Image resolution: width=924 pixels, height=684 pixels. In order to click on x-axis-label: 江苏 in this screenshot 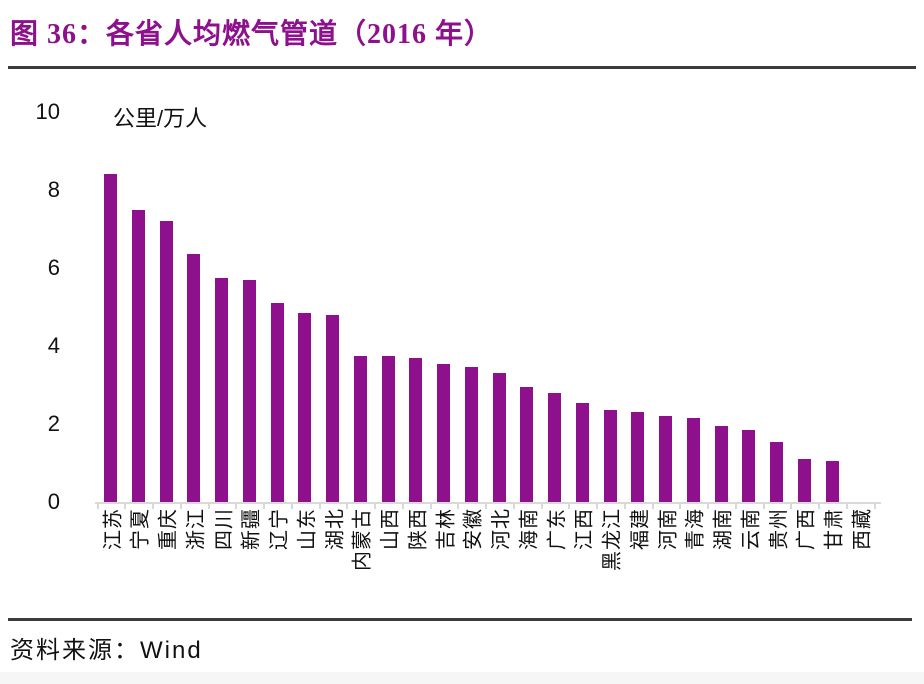, I will do `click(113, 529)`.